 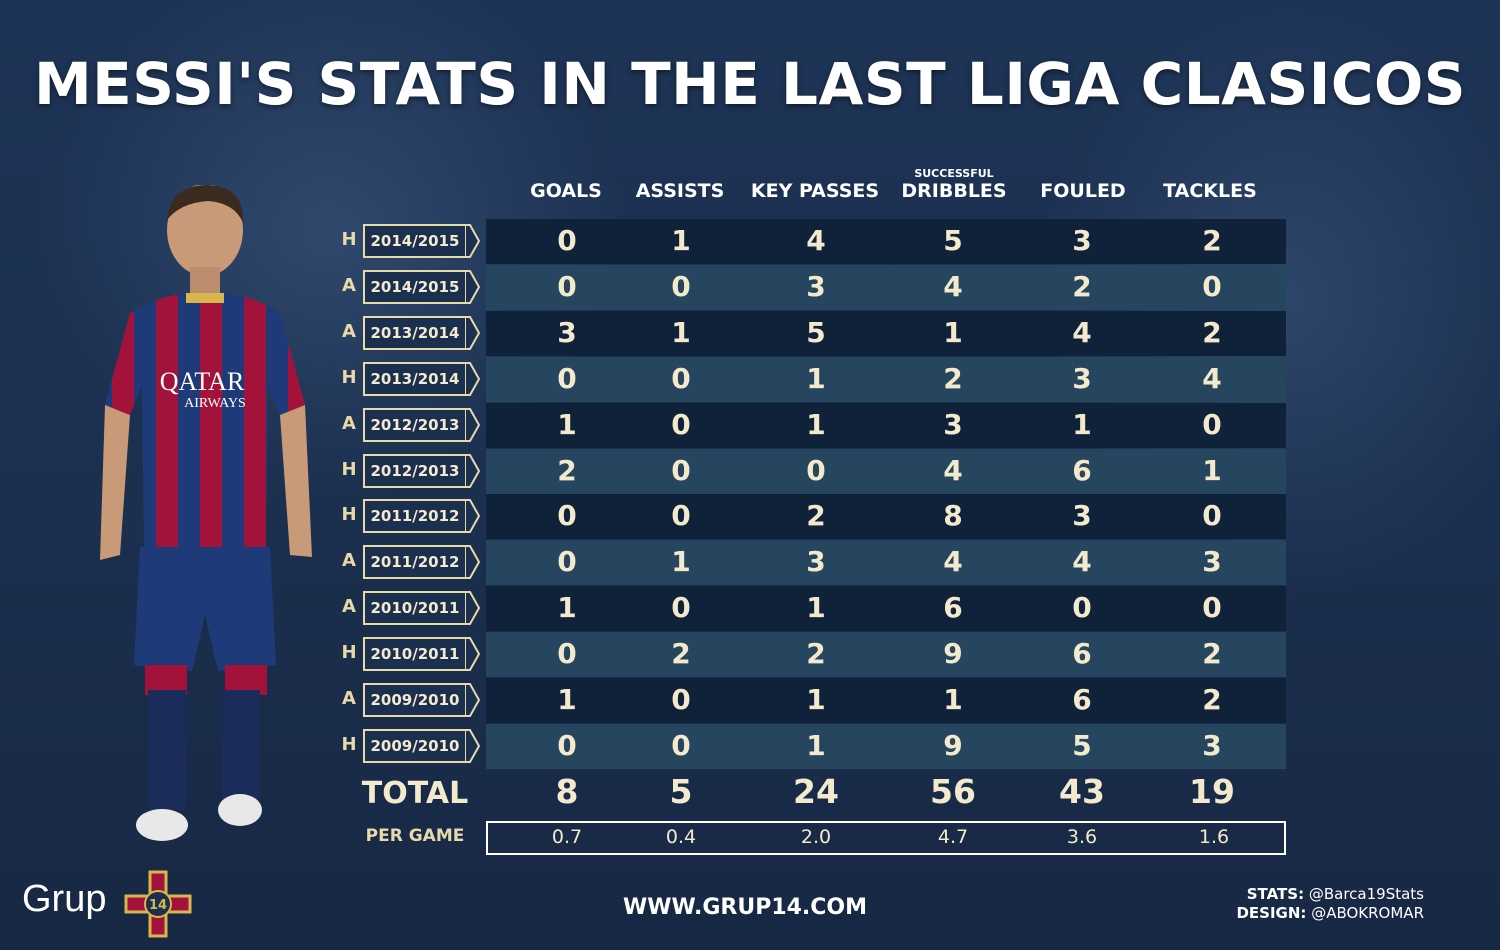 What do you see at coordinates (953, 607) in the screenshot?
I see `cell-dribbles: 6` at bounding box center [953, 607].